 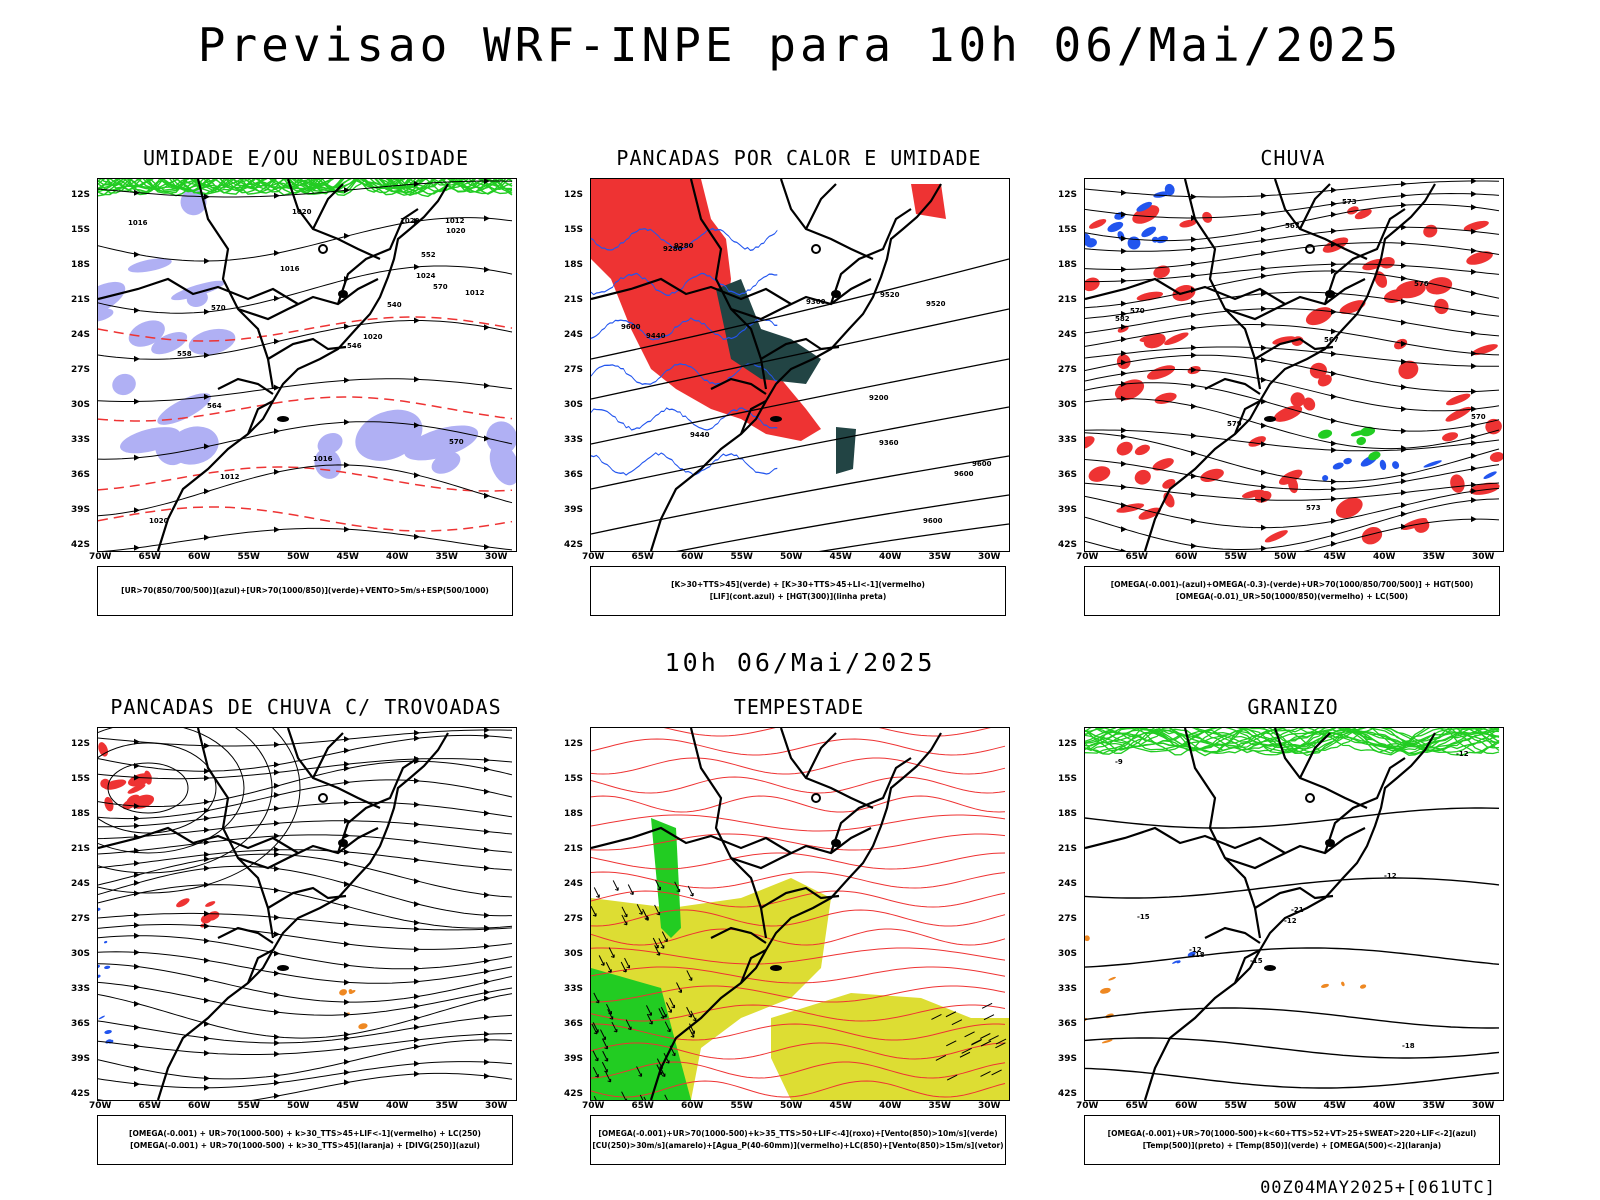 I want to click on main-title: Previsao WRF-INPE para 10h 06/Mai/2025, so click(x=800, y=45).